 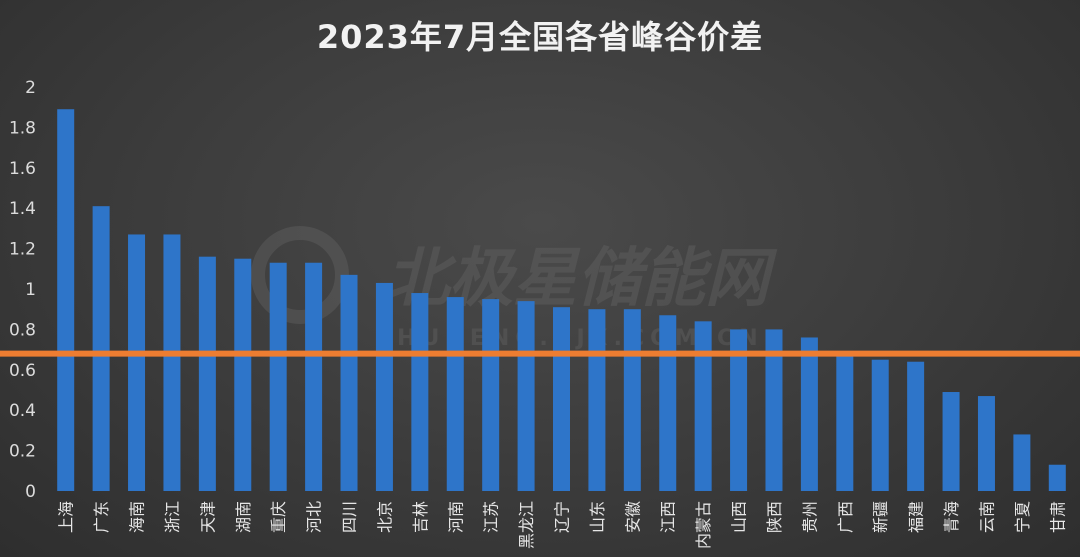 I want to click on x-tick-label: 山西, so click(x=739, y=517).